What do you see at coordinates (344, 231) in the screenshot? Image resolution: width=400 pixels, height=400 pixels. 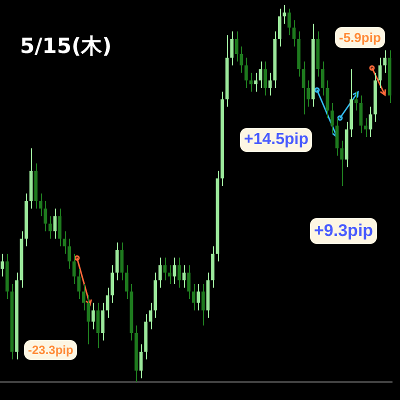 I see `annotation: +9.3pip` at bounding box center [344, 231].